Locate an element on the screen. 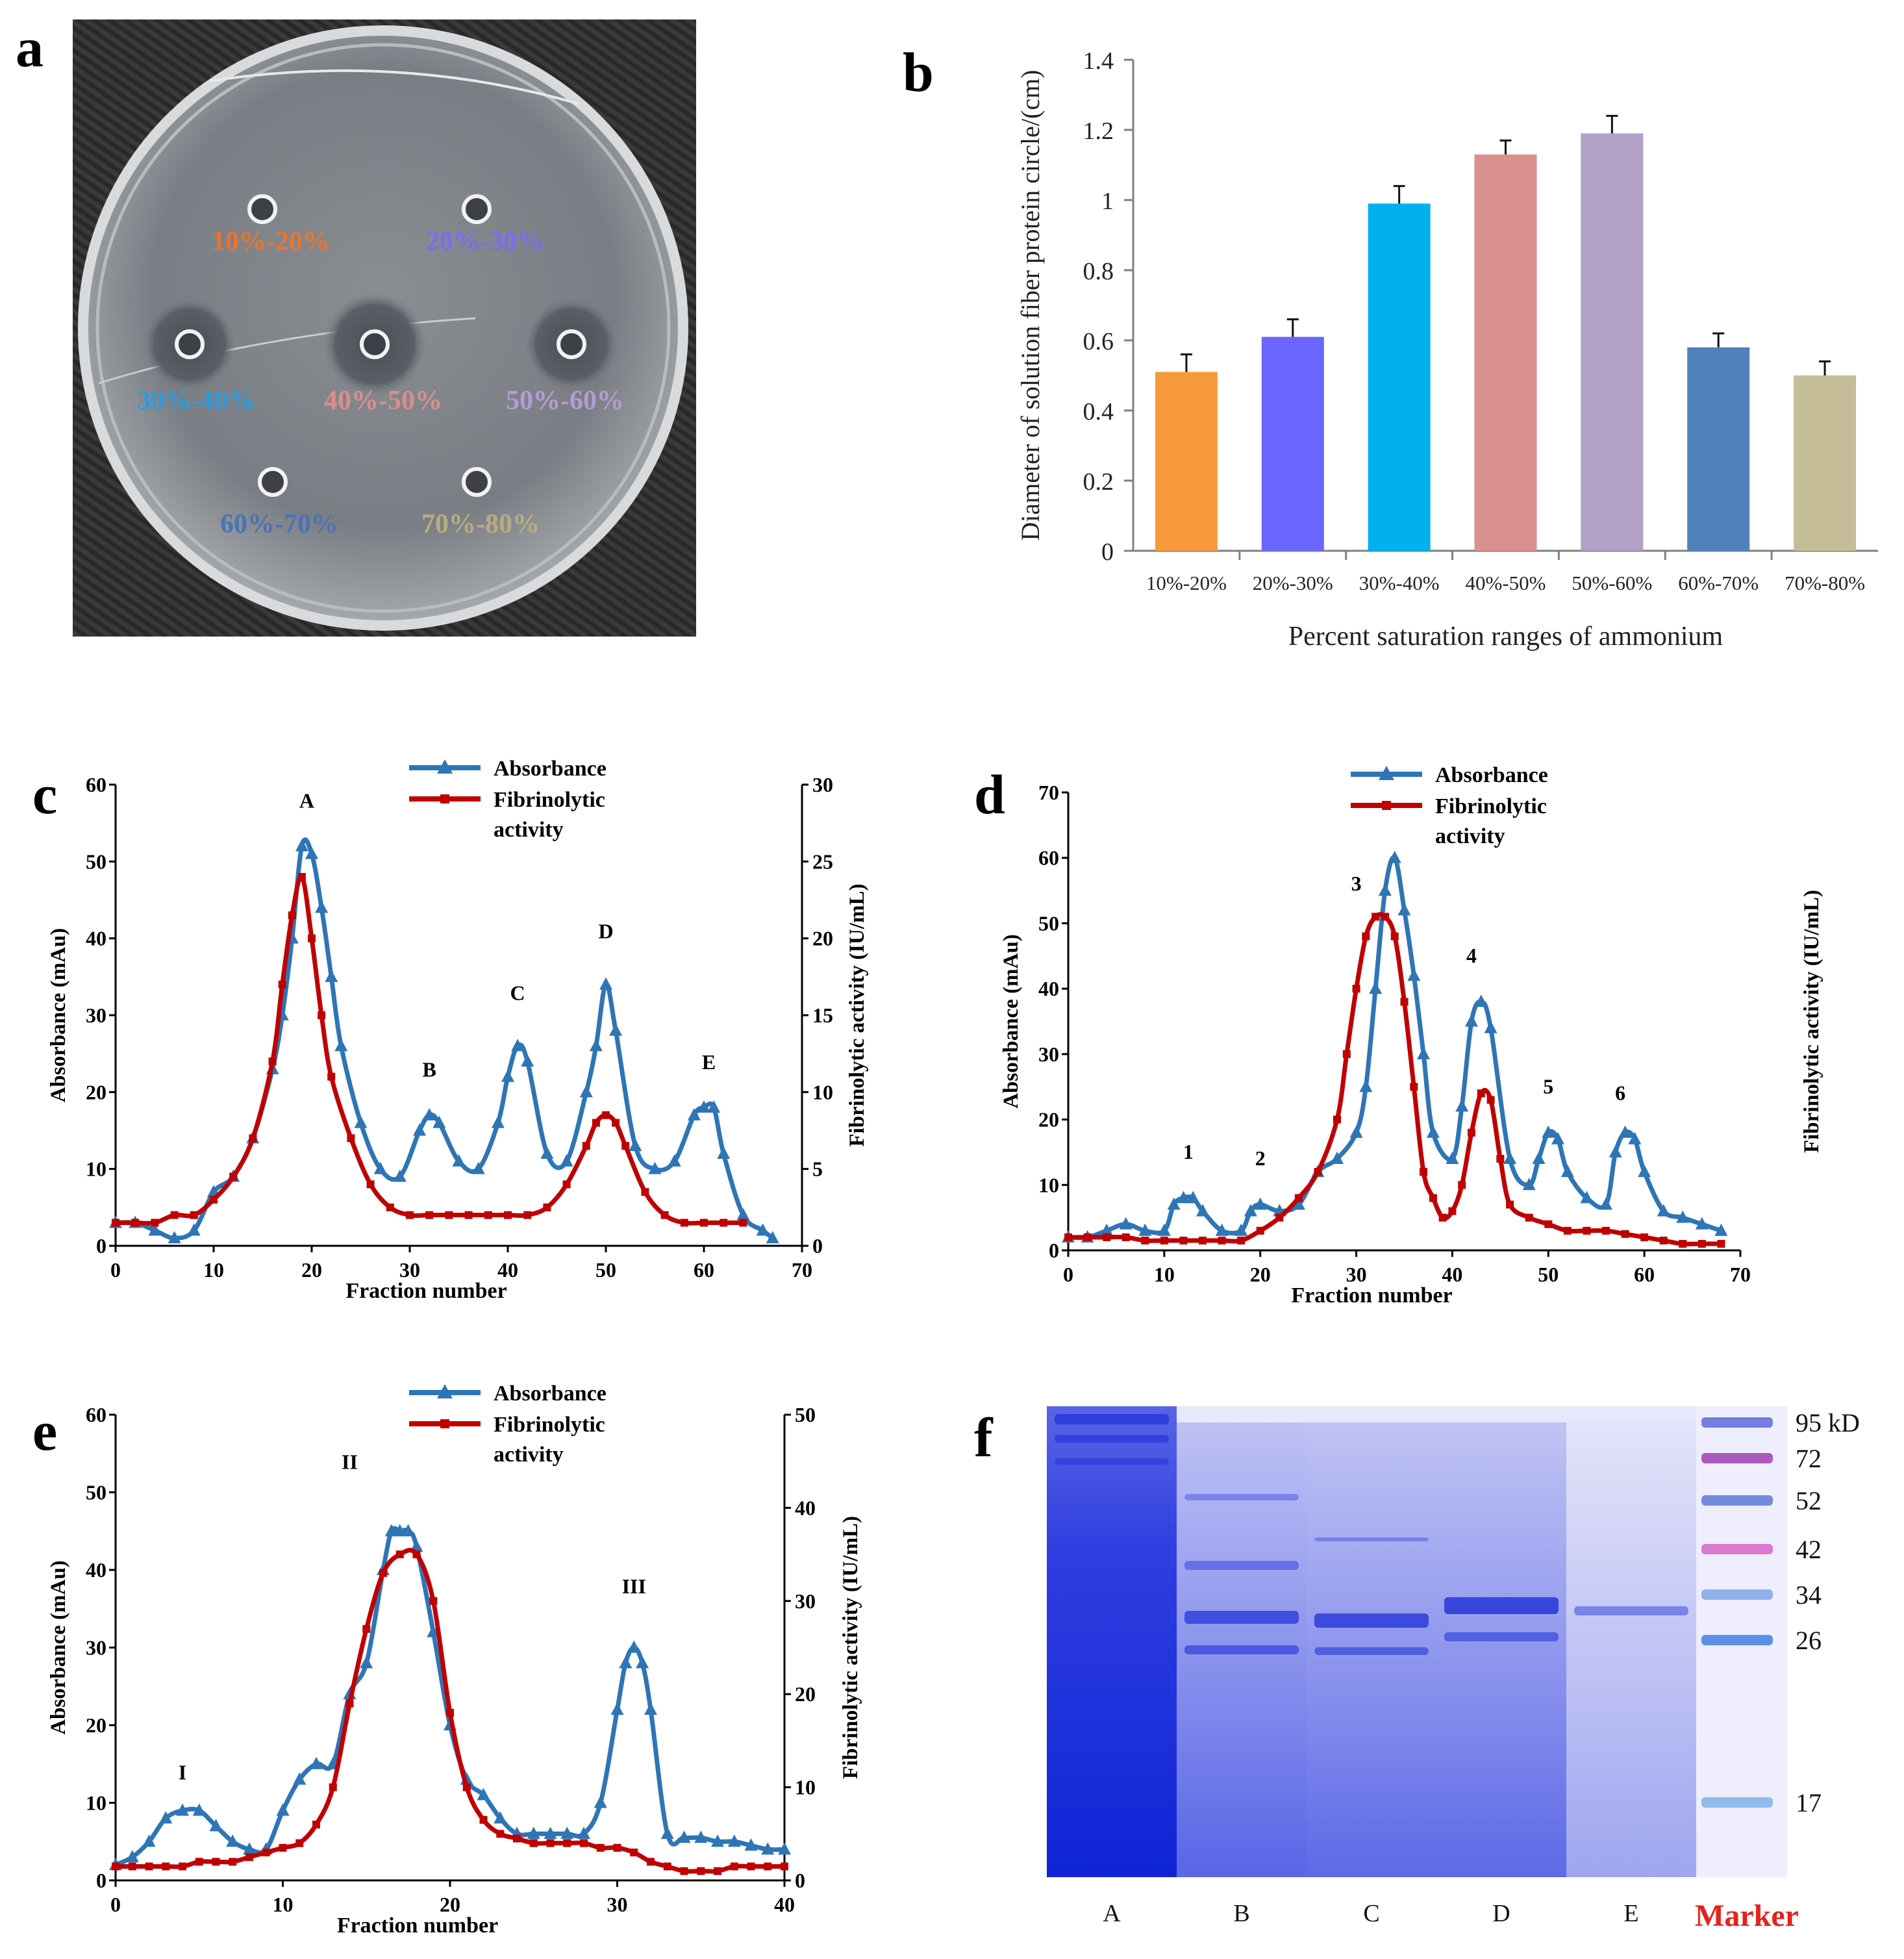 The width and height of the screenshot is (1904, 1959). x-axis-title: Percent saturation ranges of ammonium is located at coordinates (1506, 636).